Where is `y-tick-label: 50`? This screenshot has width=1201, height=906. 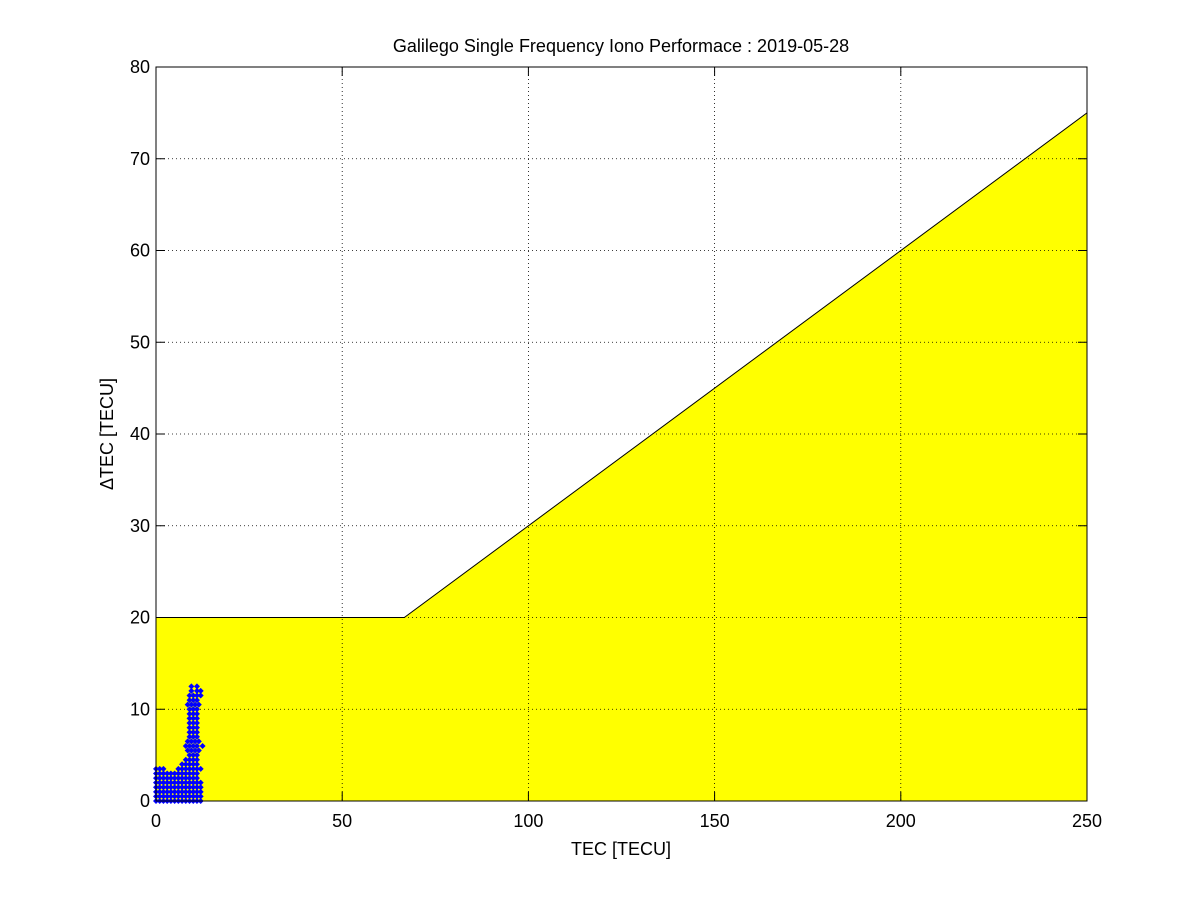
y-tick-label: 50 is located at coordinates (140, 342).